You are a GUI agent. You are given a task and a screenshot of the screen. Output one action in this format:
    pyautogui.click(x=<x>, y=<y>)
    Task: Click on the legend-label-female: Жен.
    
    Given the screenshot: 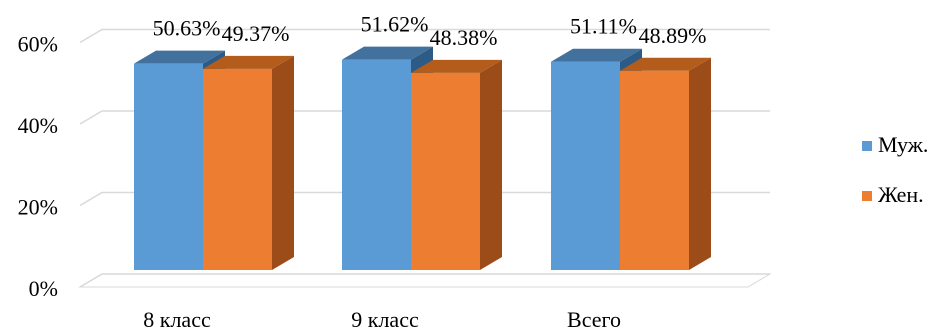 What is the action you would take?
    pyautogui.click(x=901, y=194)
    